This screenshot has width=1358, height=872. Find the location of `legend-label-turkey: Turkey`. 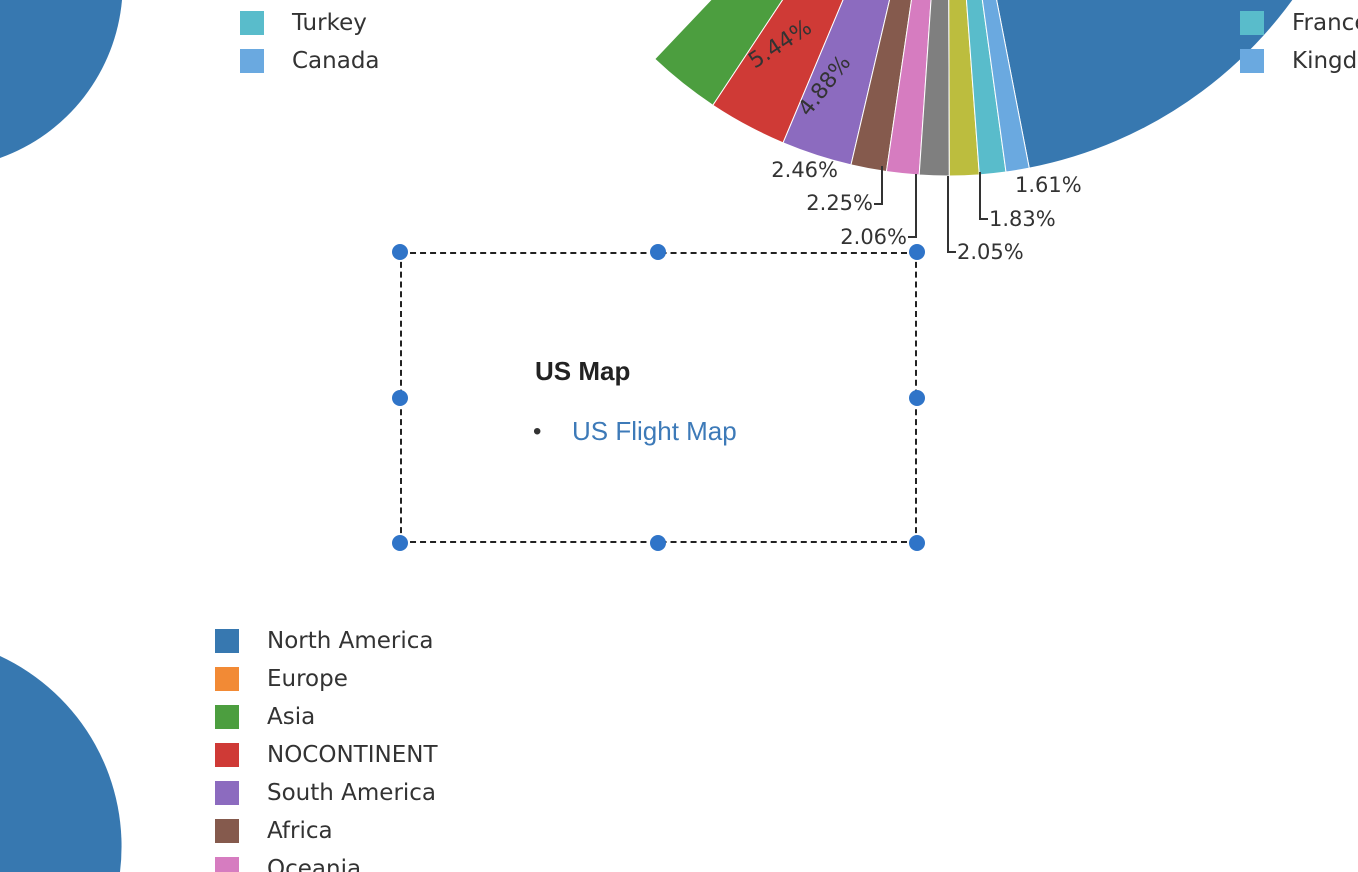

legend-label-turkey: Turkey is located at coordinates (329, 23).